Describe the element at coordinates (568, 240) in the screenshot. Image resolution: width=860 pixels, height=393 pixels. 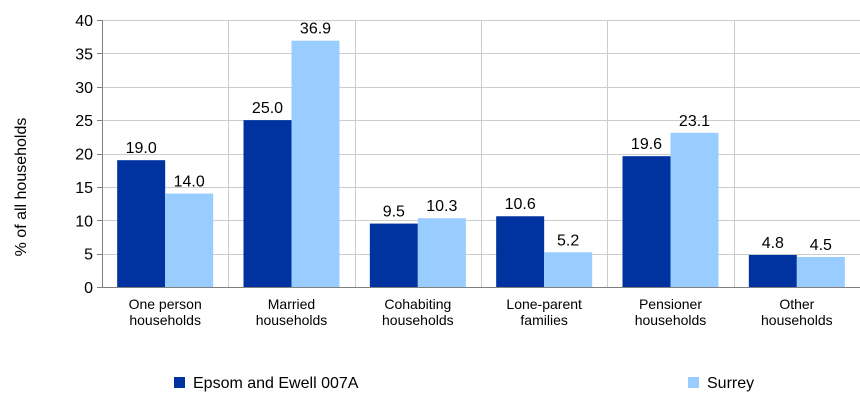
I see `data-label: 5.2` at that location.